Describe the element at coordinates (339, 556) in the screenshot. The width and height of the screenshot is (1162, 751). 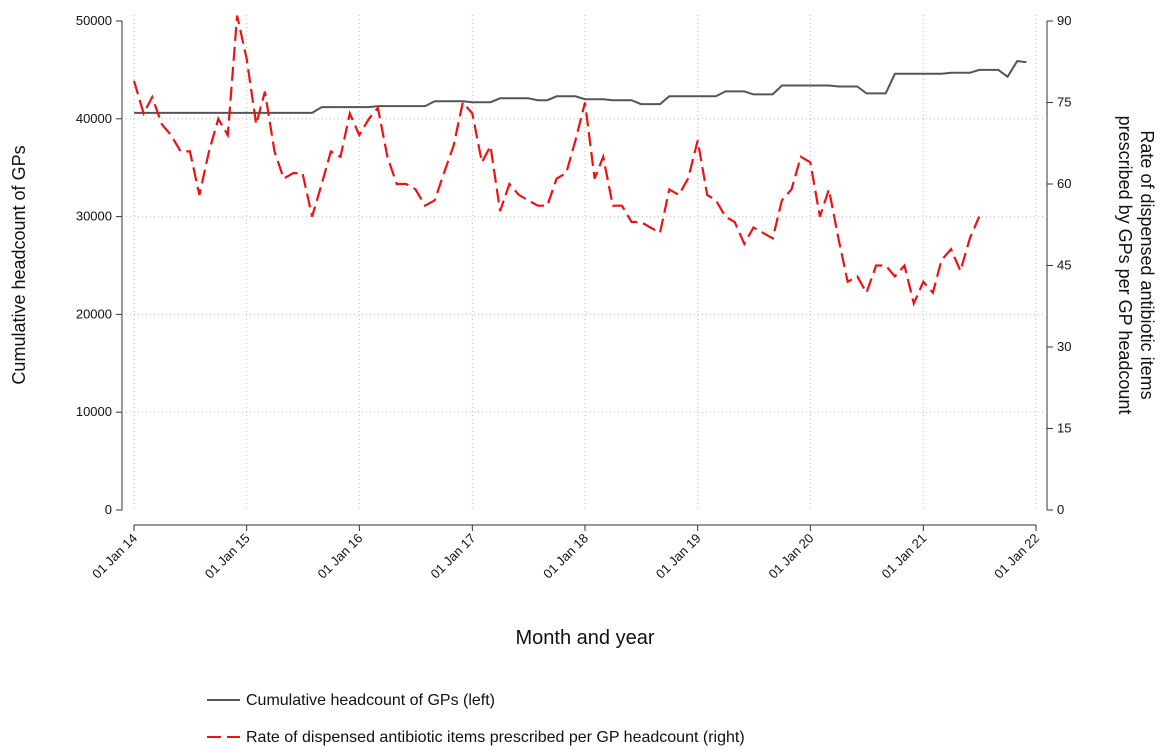
I see `x-tick-label: 01 Jan 16` at that location.